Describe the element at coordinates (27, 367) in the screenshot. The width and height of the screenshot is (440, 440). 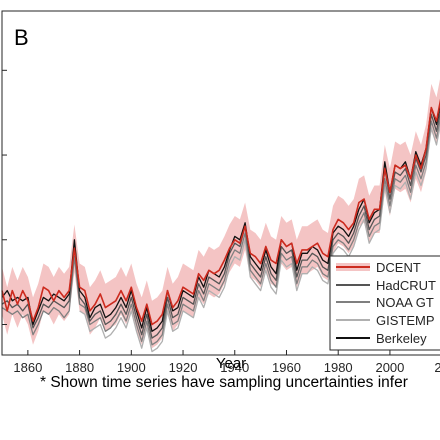
I see `x-tick-label-1860: 1860` at that location.